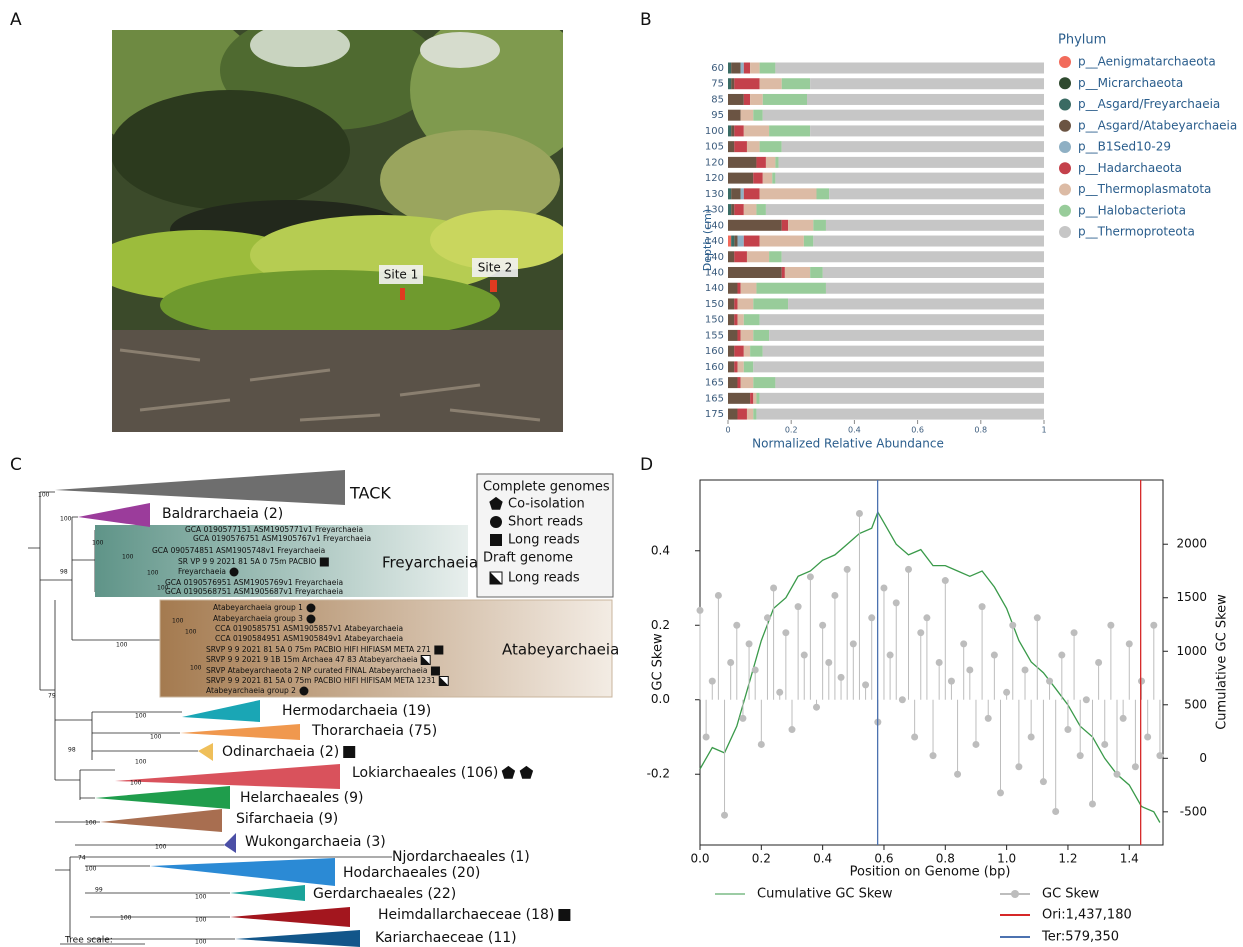 The width and height of the screenshot is (1243, 947). I want to click on icon-circle, so click(234, 572).